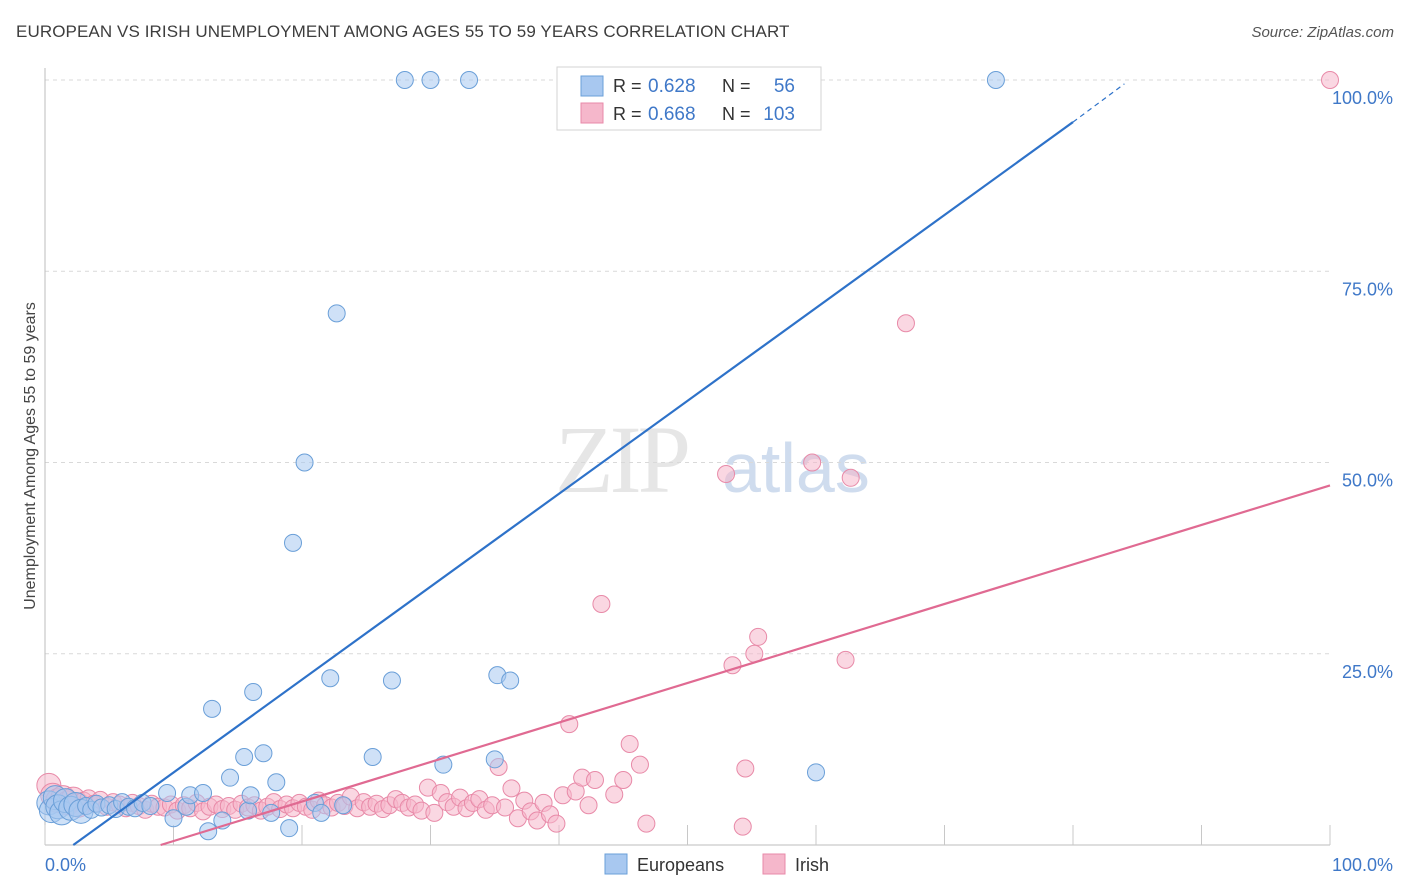 The image size is (1406, 892). I want to click on legend-label-irish: Irish, so click(812, 865).